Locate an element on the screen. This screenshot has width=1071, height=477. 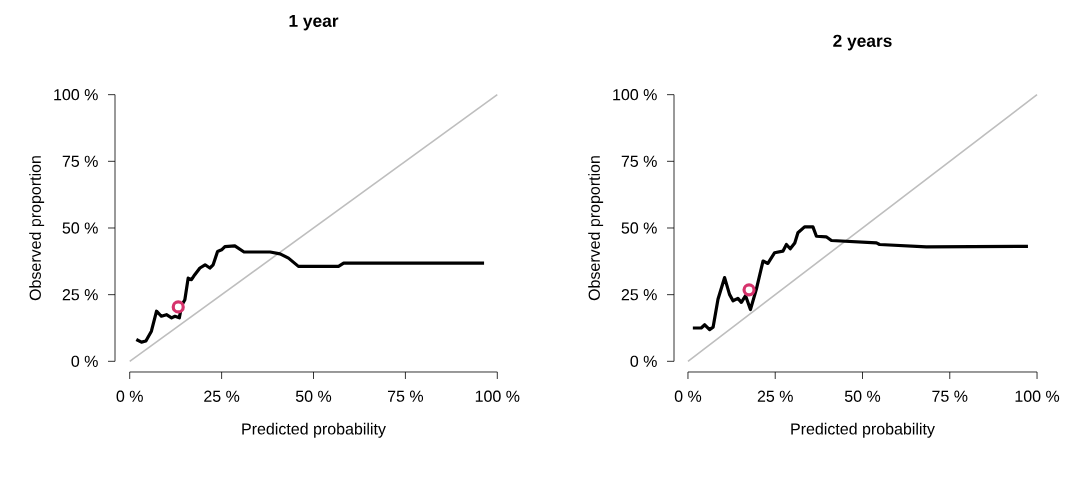
chart-title: 2 years is located at coordinates (862, 42).